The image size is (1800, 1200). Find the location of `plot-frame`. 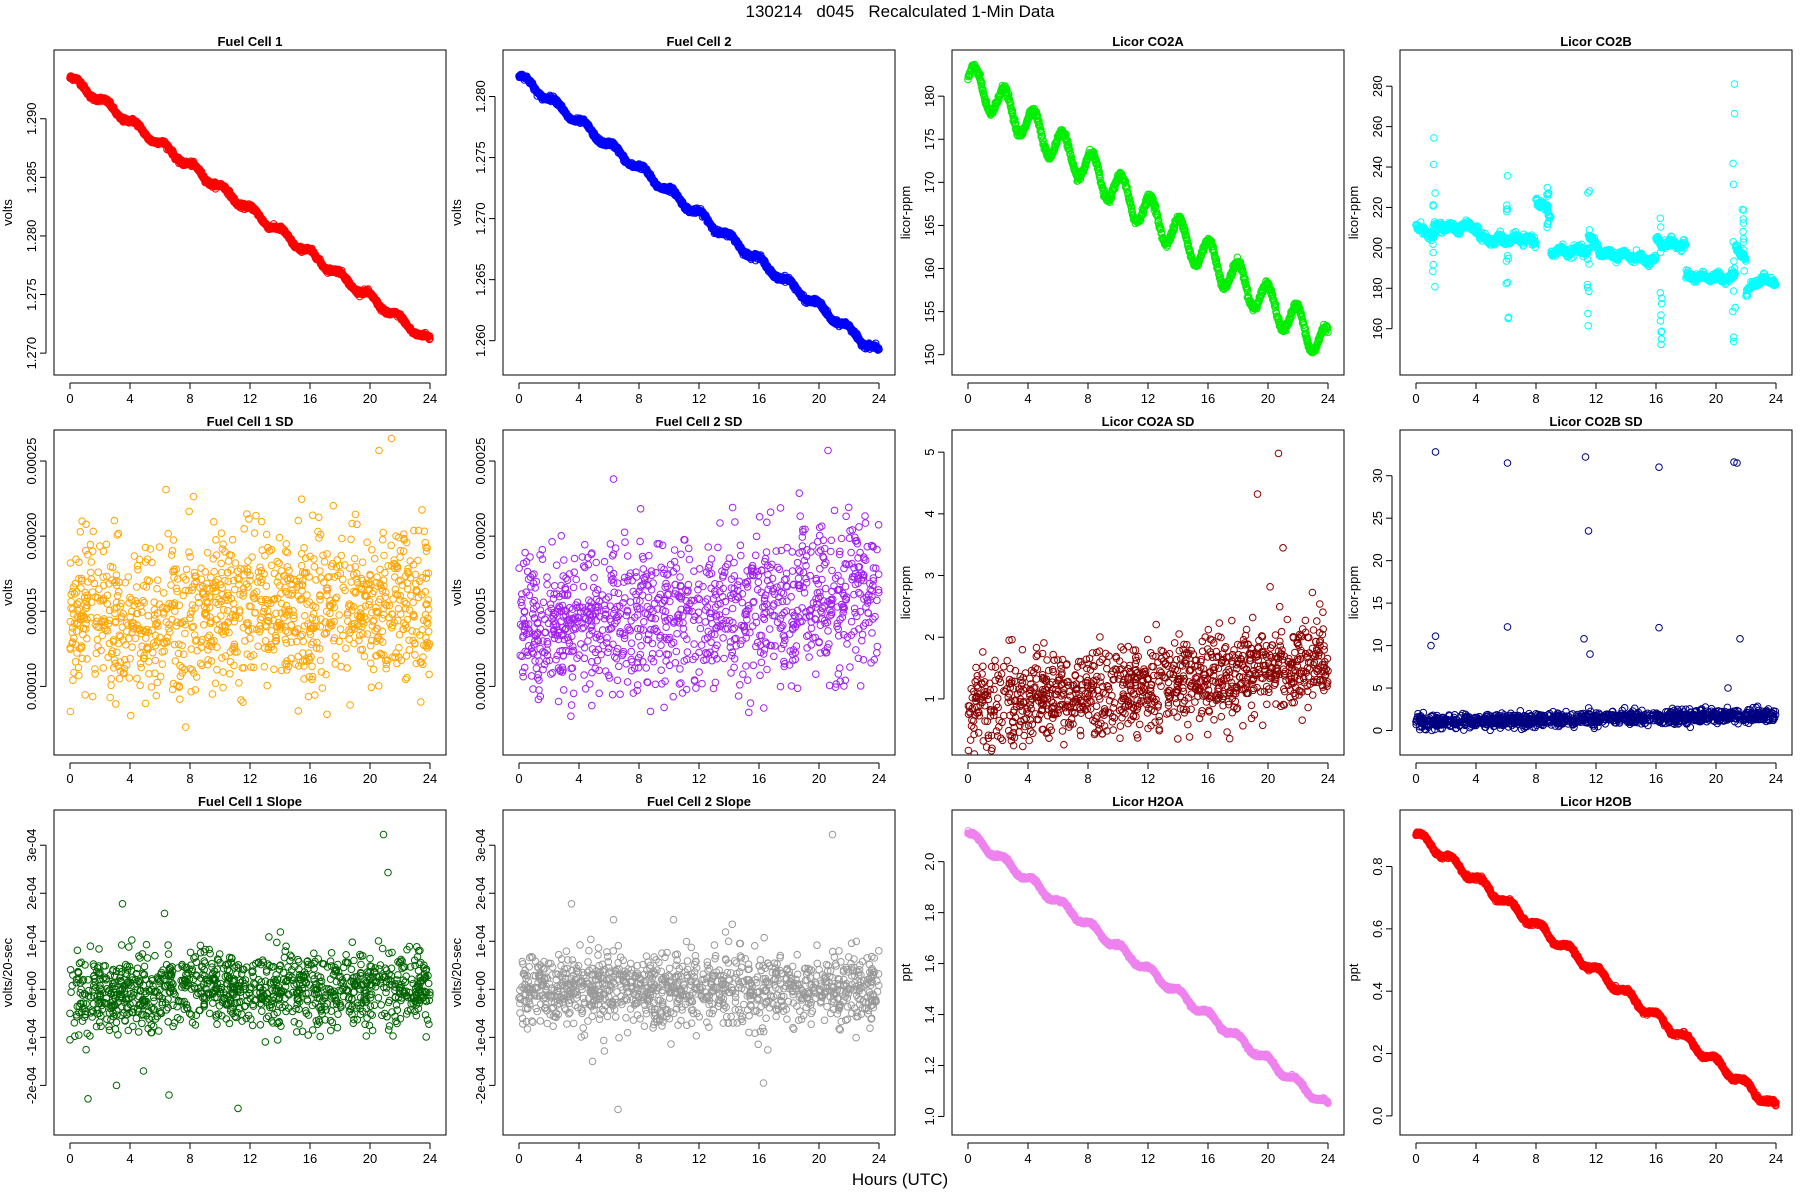

plot-frame is located at coordinates (250, 212).